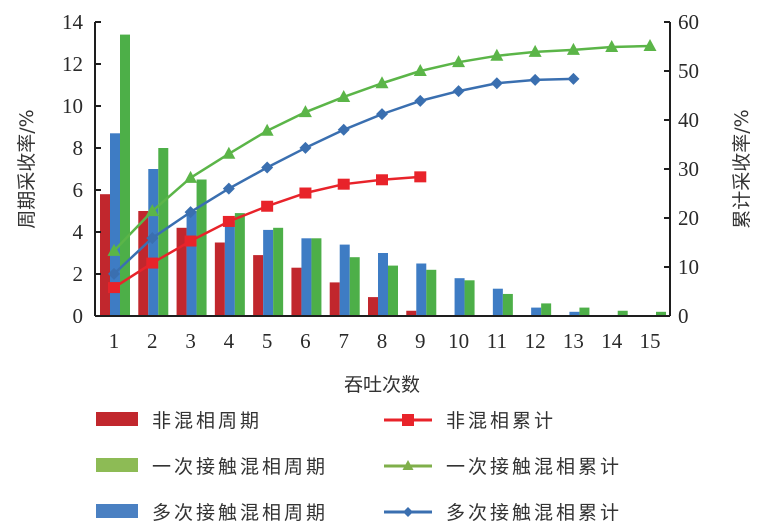 This screenshot has height=530, width=780. Describe the element at coordinates (27, 168) in the screenshot. I see `y-axis-title: 周期采收率/%` at that location.